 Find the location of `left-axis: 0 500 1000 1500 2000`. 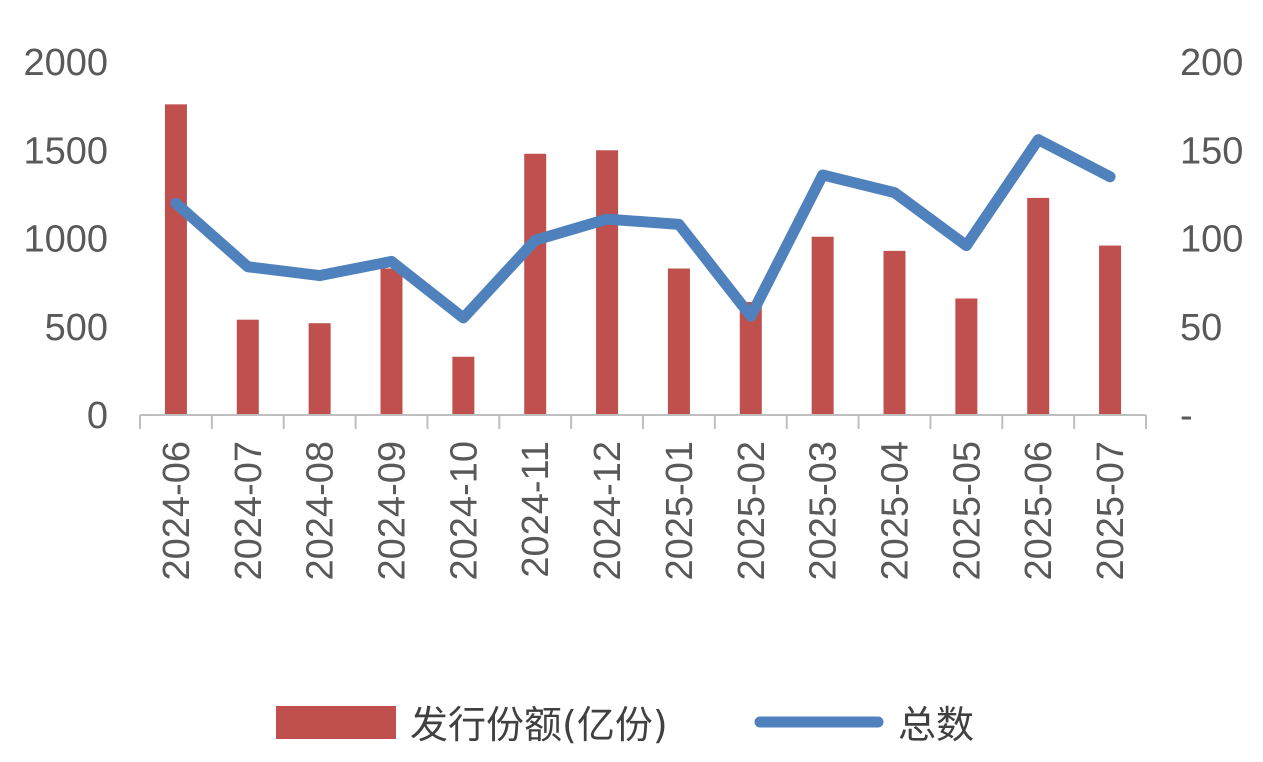

left-axis: 0 500 1000 1500 2000 is located at coordinates (65, 239).